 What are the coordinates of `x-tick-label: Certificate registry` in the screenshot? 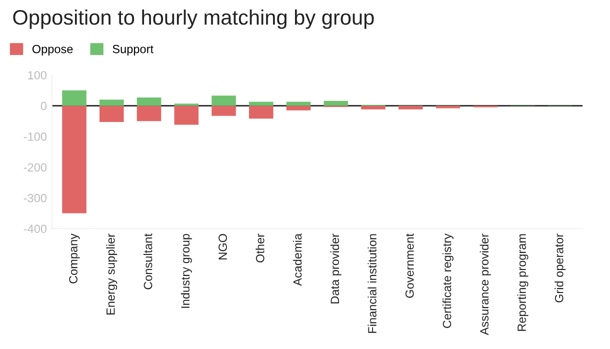 It's located at (448, 280).